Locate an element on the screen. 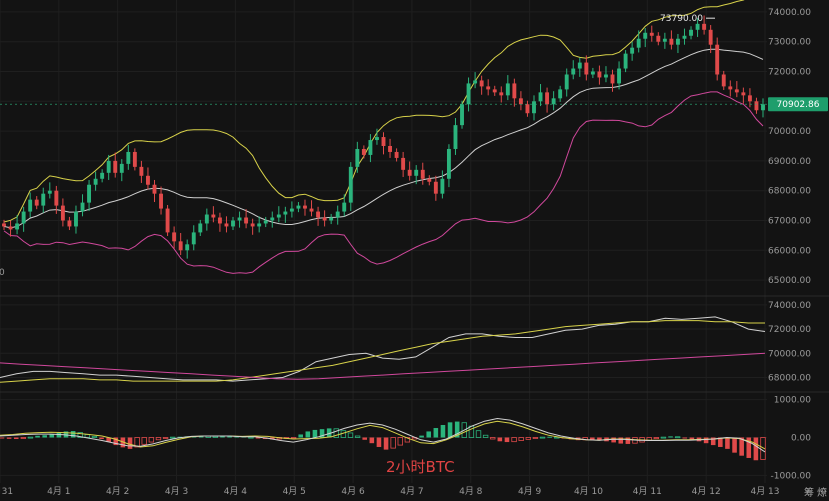  x-tick-label: 4月 7 is located at coordinates (411, 491).